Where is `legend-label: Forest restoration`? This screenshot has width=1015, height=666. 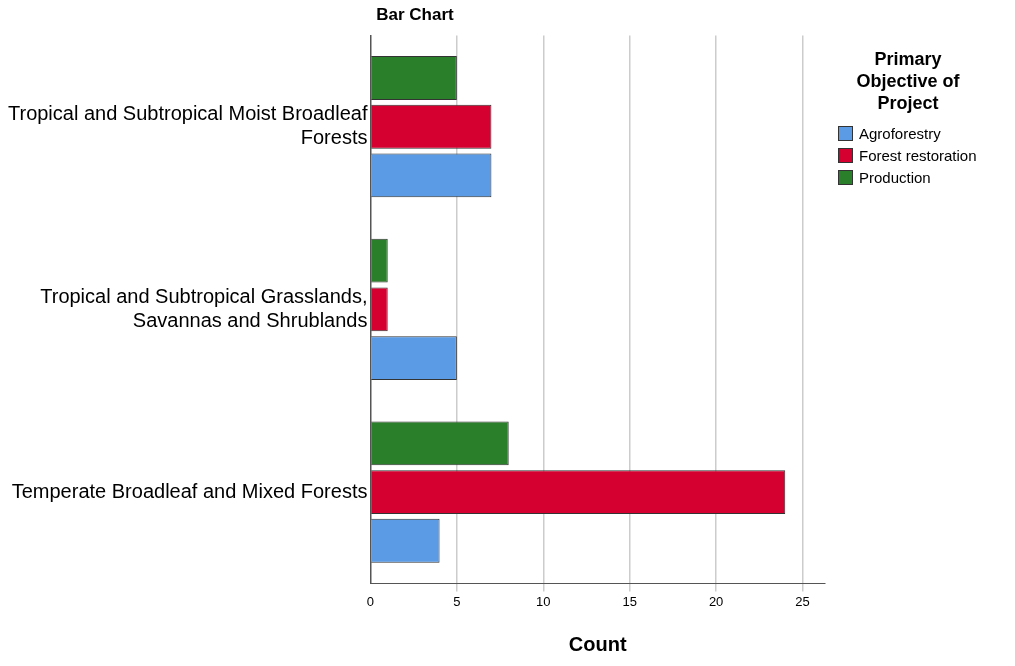
legend-label: Forest restoration is located at coordinates (918, 155).